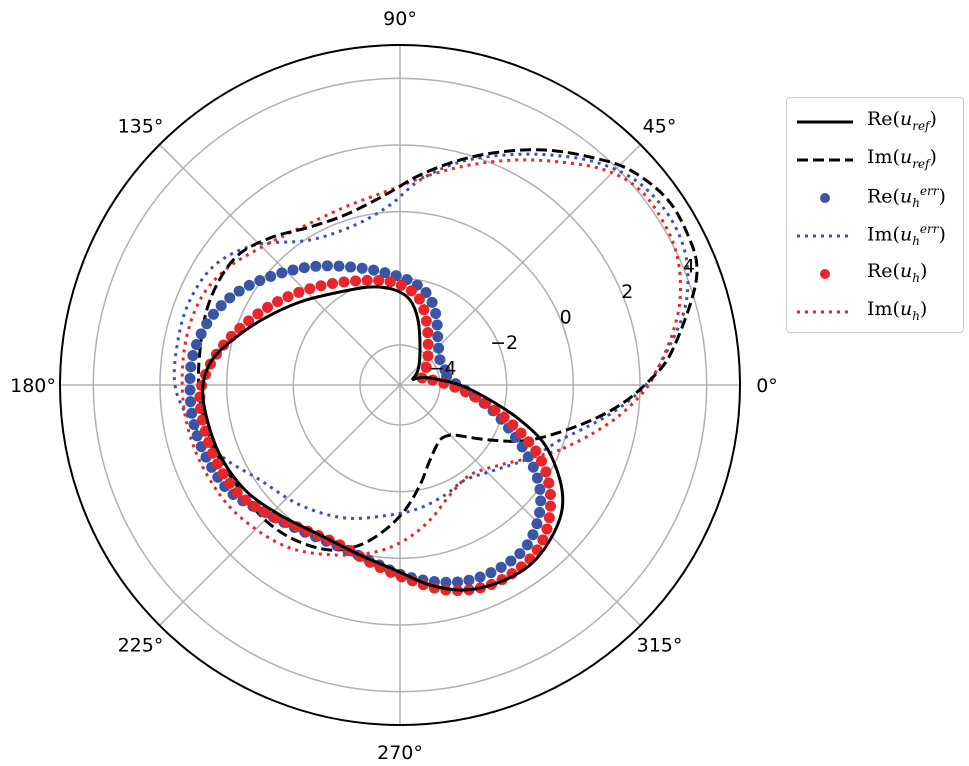 This screenshot has width=969, height=766. Describe the element at coordinates (400, 753) in the screenshot. I see `angular-tick-label: 270°` at that location.